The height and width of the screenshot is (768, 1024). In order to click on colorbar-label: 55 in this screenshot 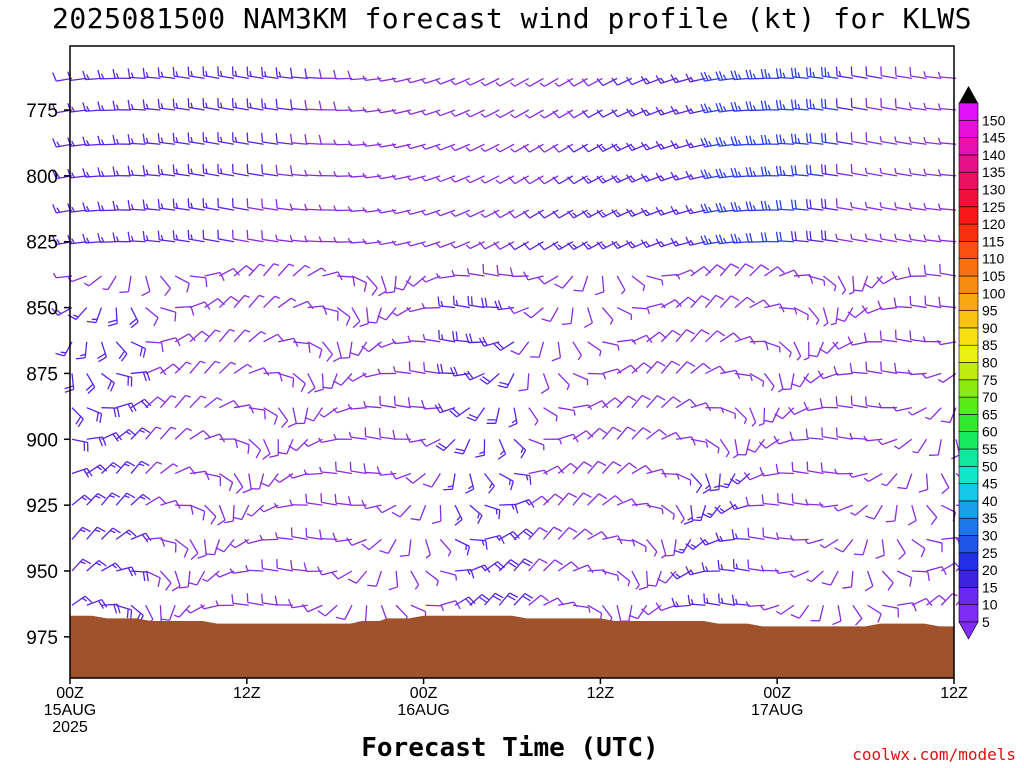, I will do `click(990, 449)`.